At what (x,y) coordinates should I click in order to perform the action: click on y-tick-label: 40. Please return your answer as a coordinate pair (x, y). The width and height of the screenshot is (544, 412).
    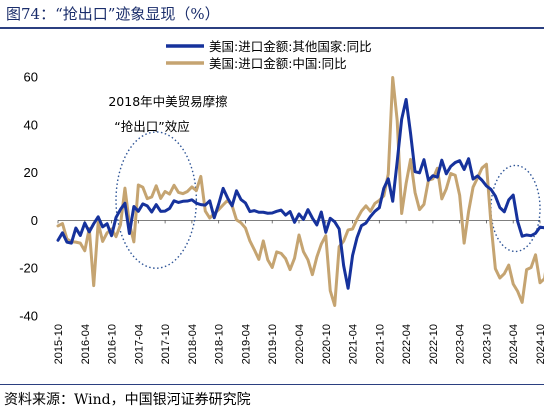
    Looking at the image, I should click on (31, 124).